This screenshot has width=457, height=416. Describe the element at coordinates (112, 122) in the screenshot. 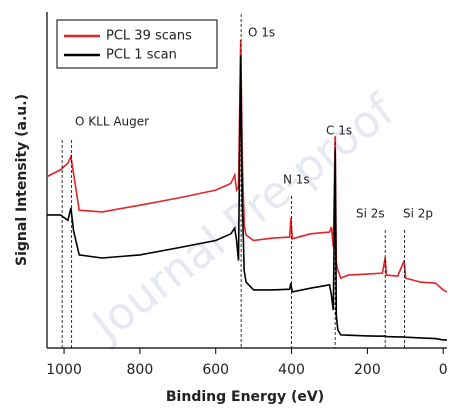

I see `annotation-label: O KLL Auger` at that location.